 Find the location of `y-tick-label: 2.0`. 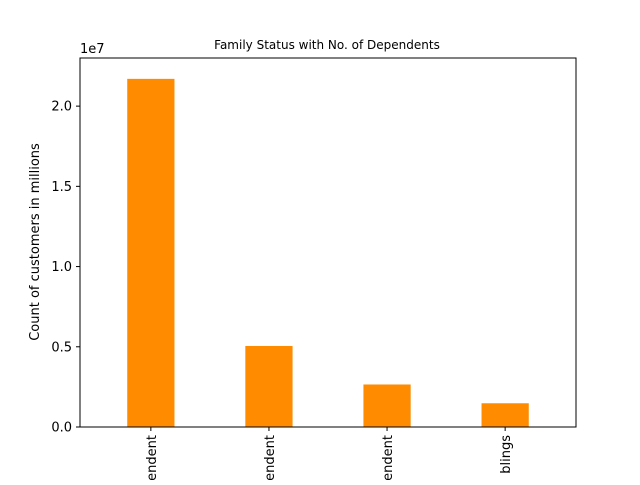

y-tick-label: 2.0 is located at coordinates (61, 107).